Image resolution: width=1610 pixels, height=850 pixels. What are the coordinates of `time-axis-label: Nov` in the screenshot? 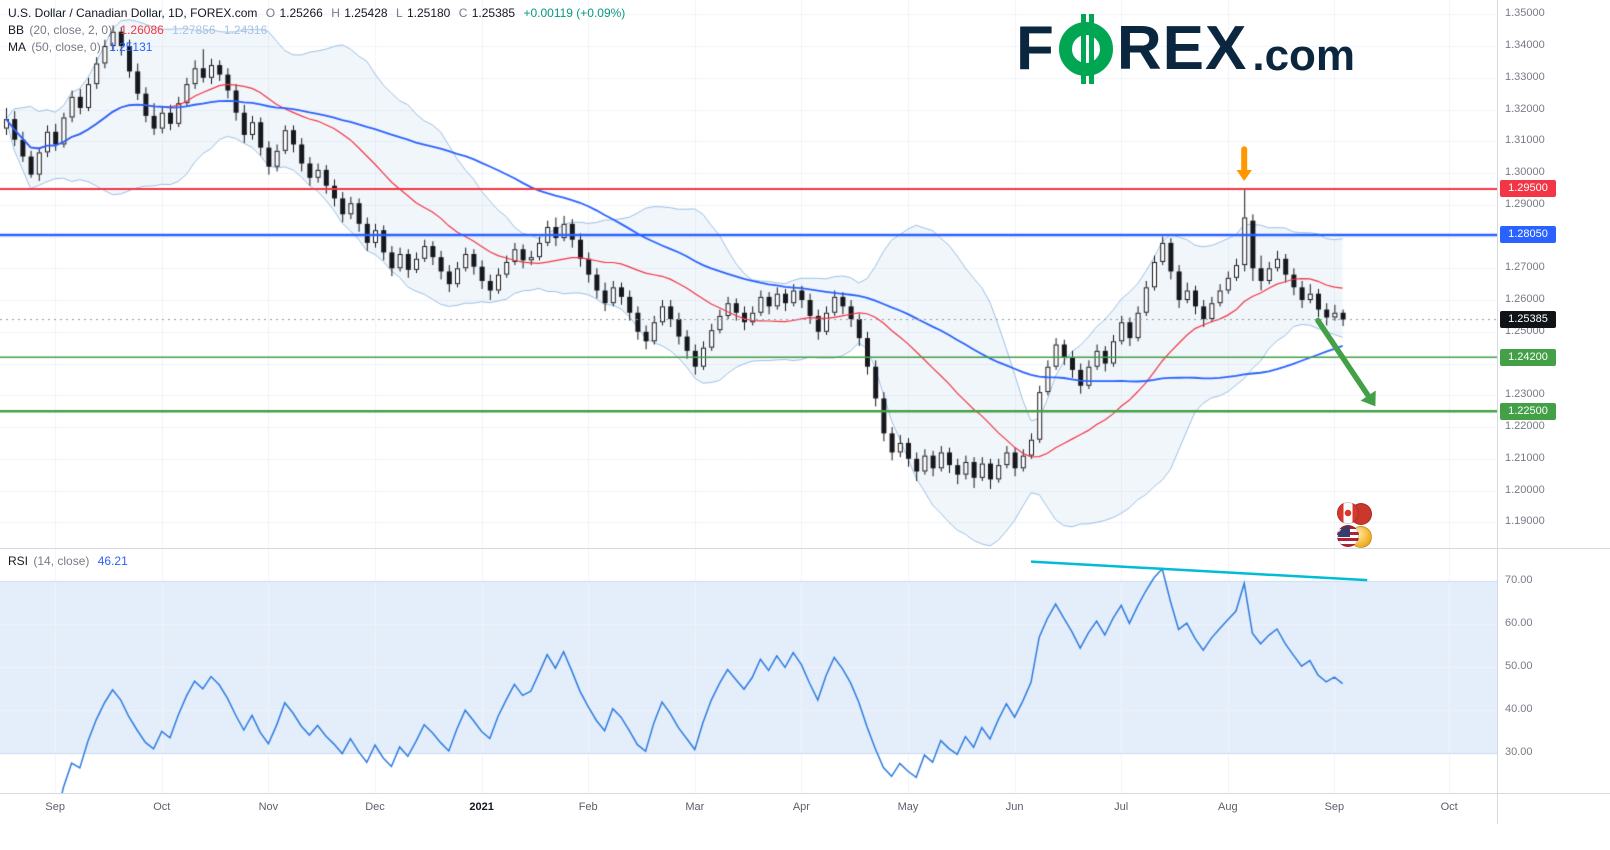 It's located at (268, 807).